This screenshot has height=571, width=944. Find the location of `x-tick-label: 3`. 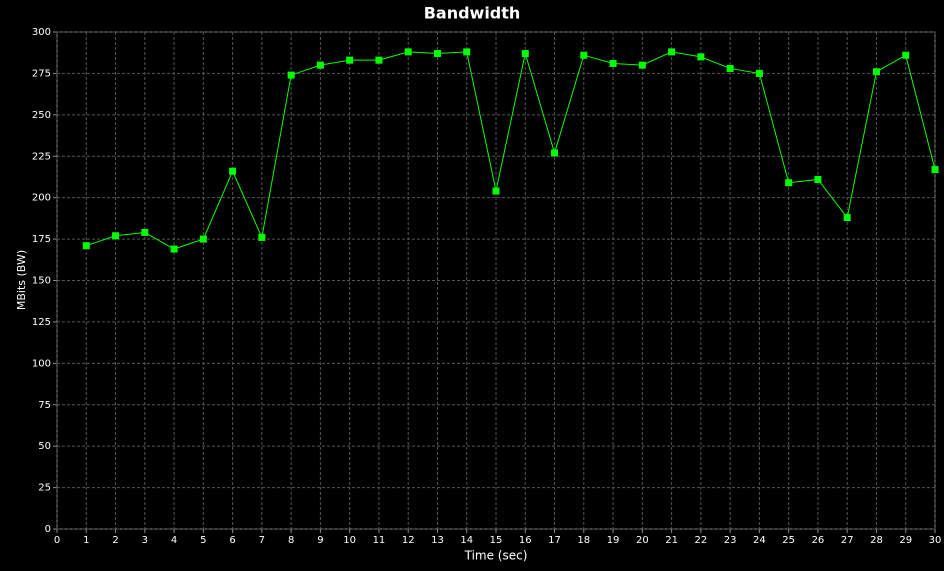

x-tick-label: 3 is located at coordinates (145, 540).